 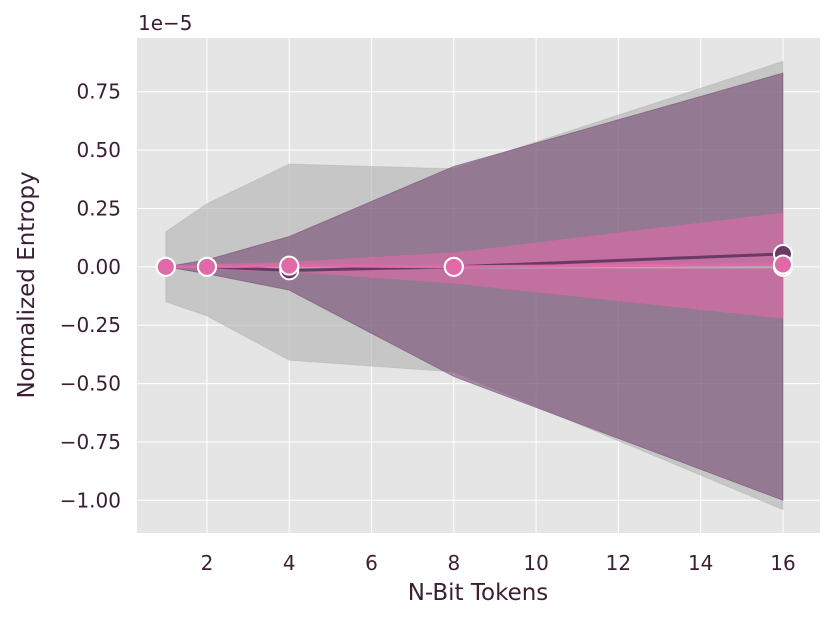 What do you see at coordinates (165, 23) in the screenshot?
I see `y-offset-label: 1e−5` at bounding box center [165, 23].